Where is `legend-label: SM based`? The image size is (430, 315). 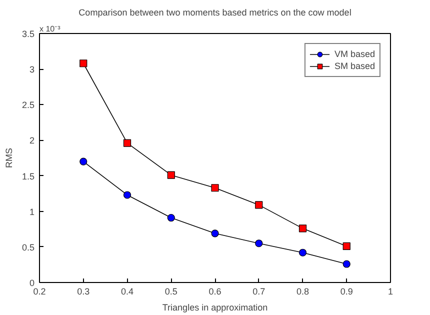 legend-label: SM based is located at coordinates (354, 66).